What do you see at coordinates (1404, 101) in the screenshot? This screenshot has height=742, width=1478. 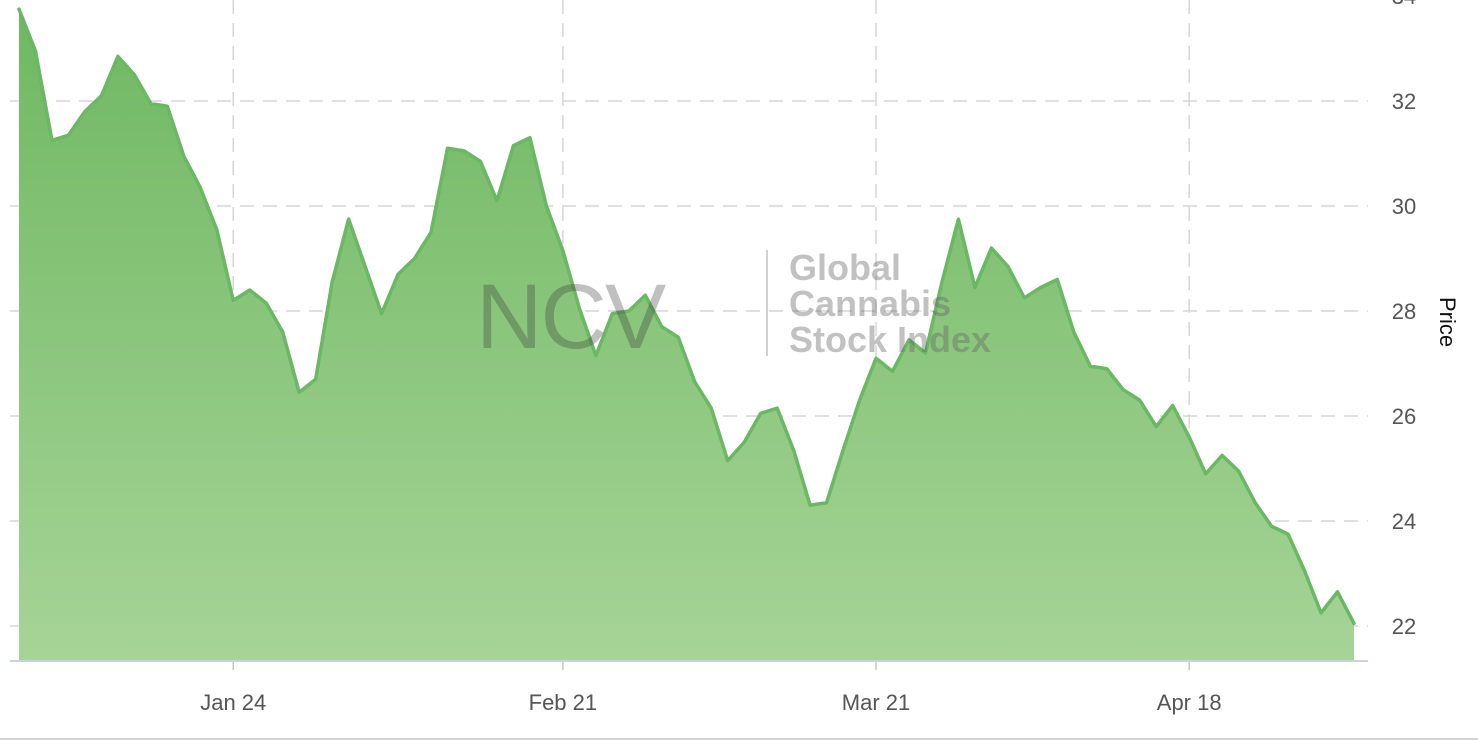 I see `y-tick-label: 32` at bounding box center [1404, 101].